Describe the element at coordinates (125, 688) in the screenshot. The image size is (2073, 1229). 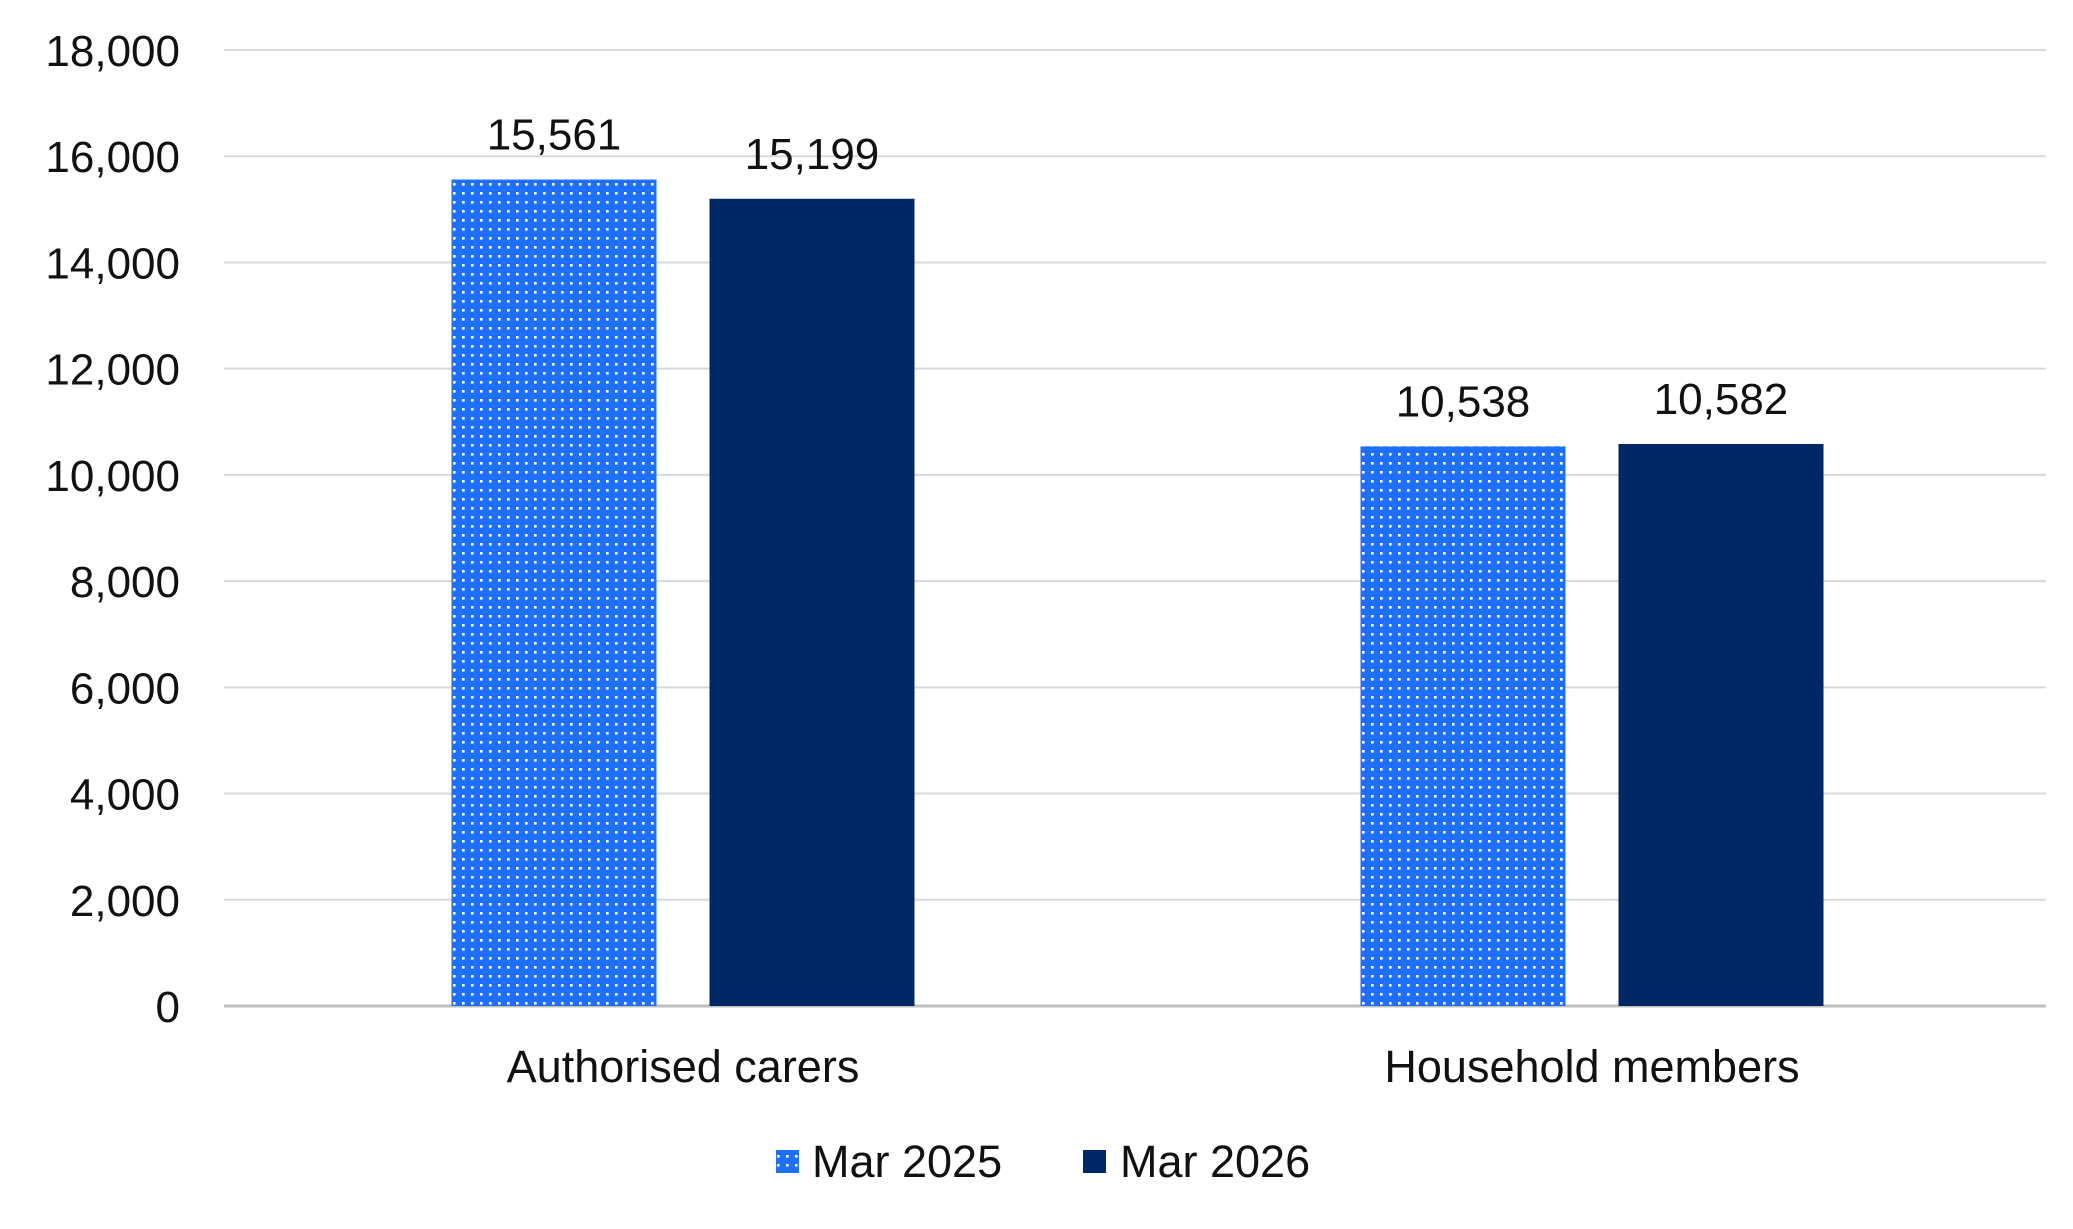
I see `y-tick-label: 6,000` at that location.